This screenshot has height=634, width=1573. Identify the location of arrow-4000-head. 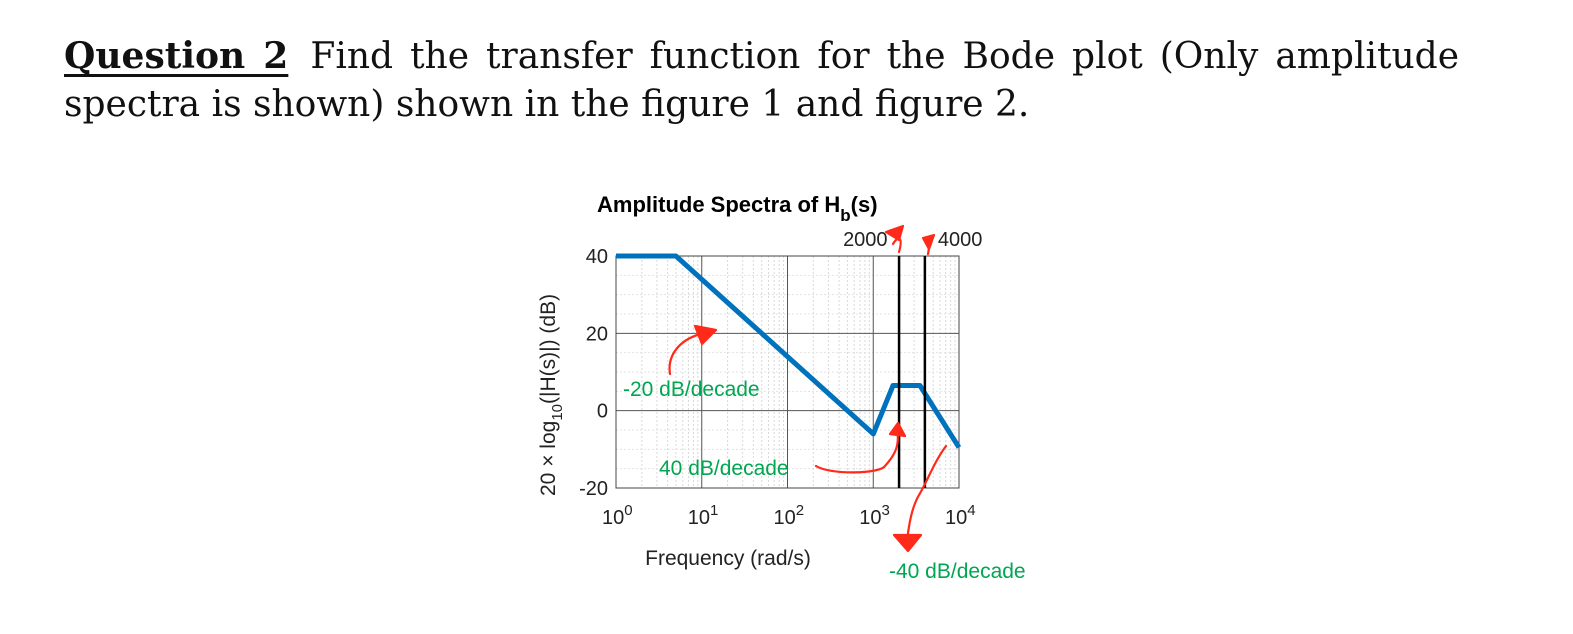
(928, 242).